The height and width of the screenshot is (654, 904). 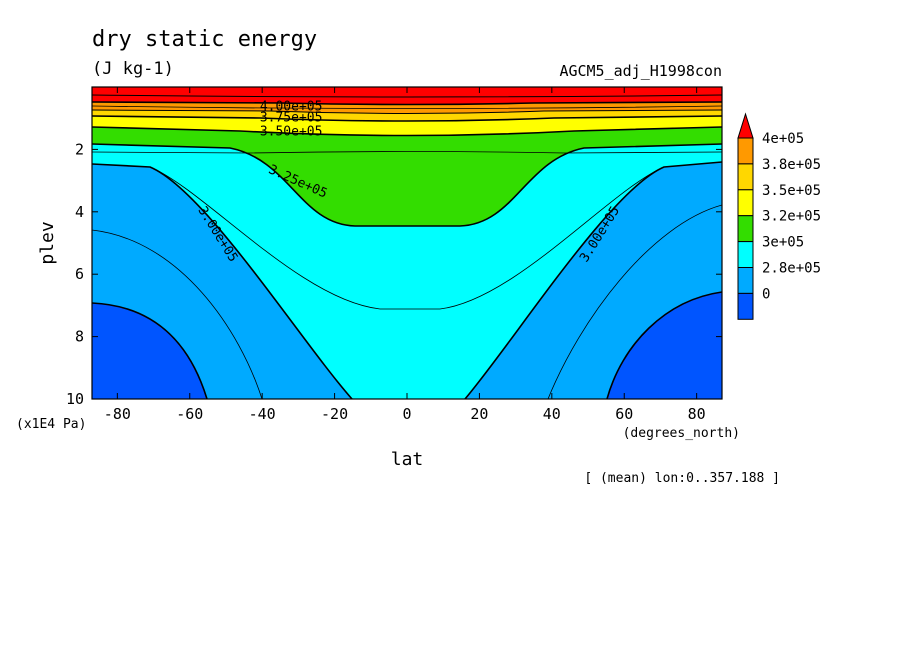 What do you see at coordinates (783, 243) in the screenshot?
I see `legend-label: 3e+05` at bounding box center [783, 243].